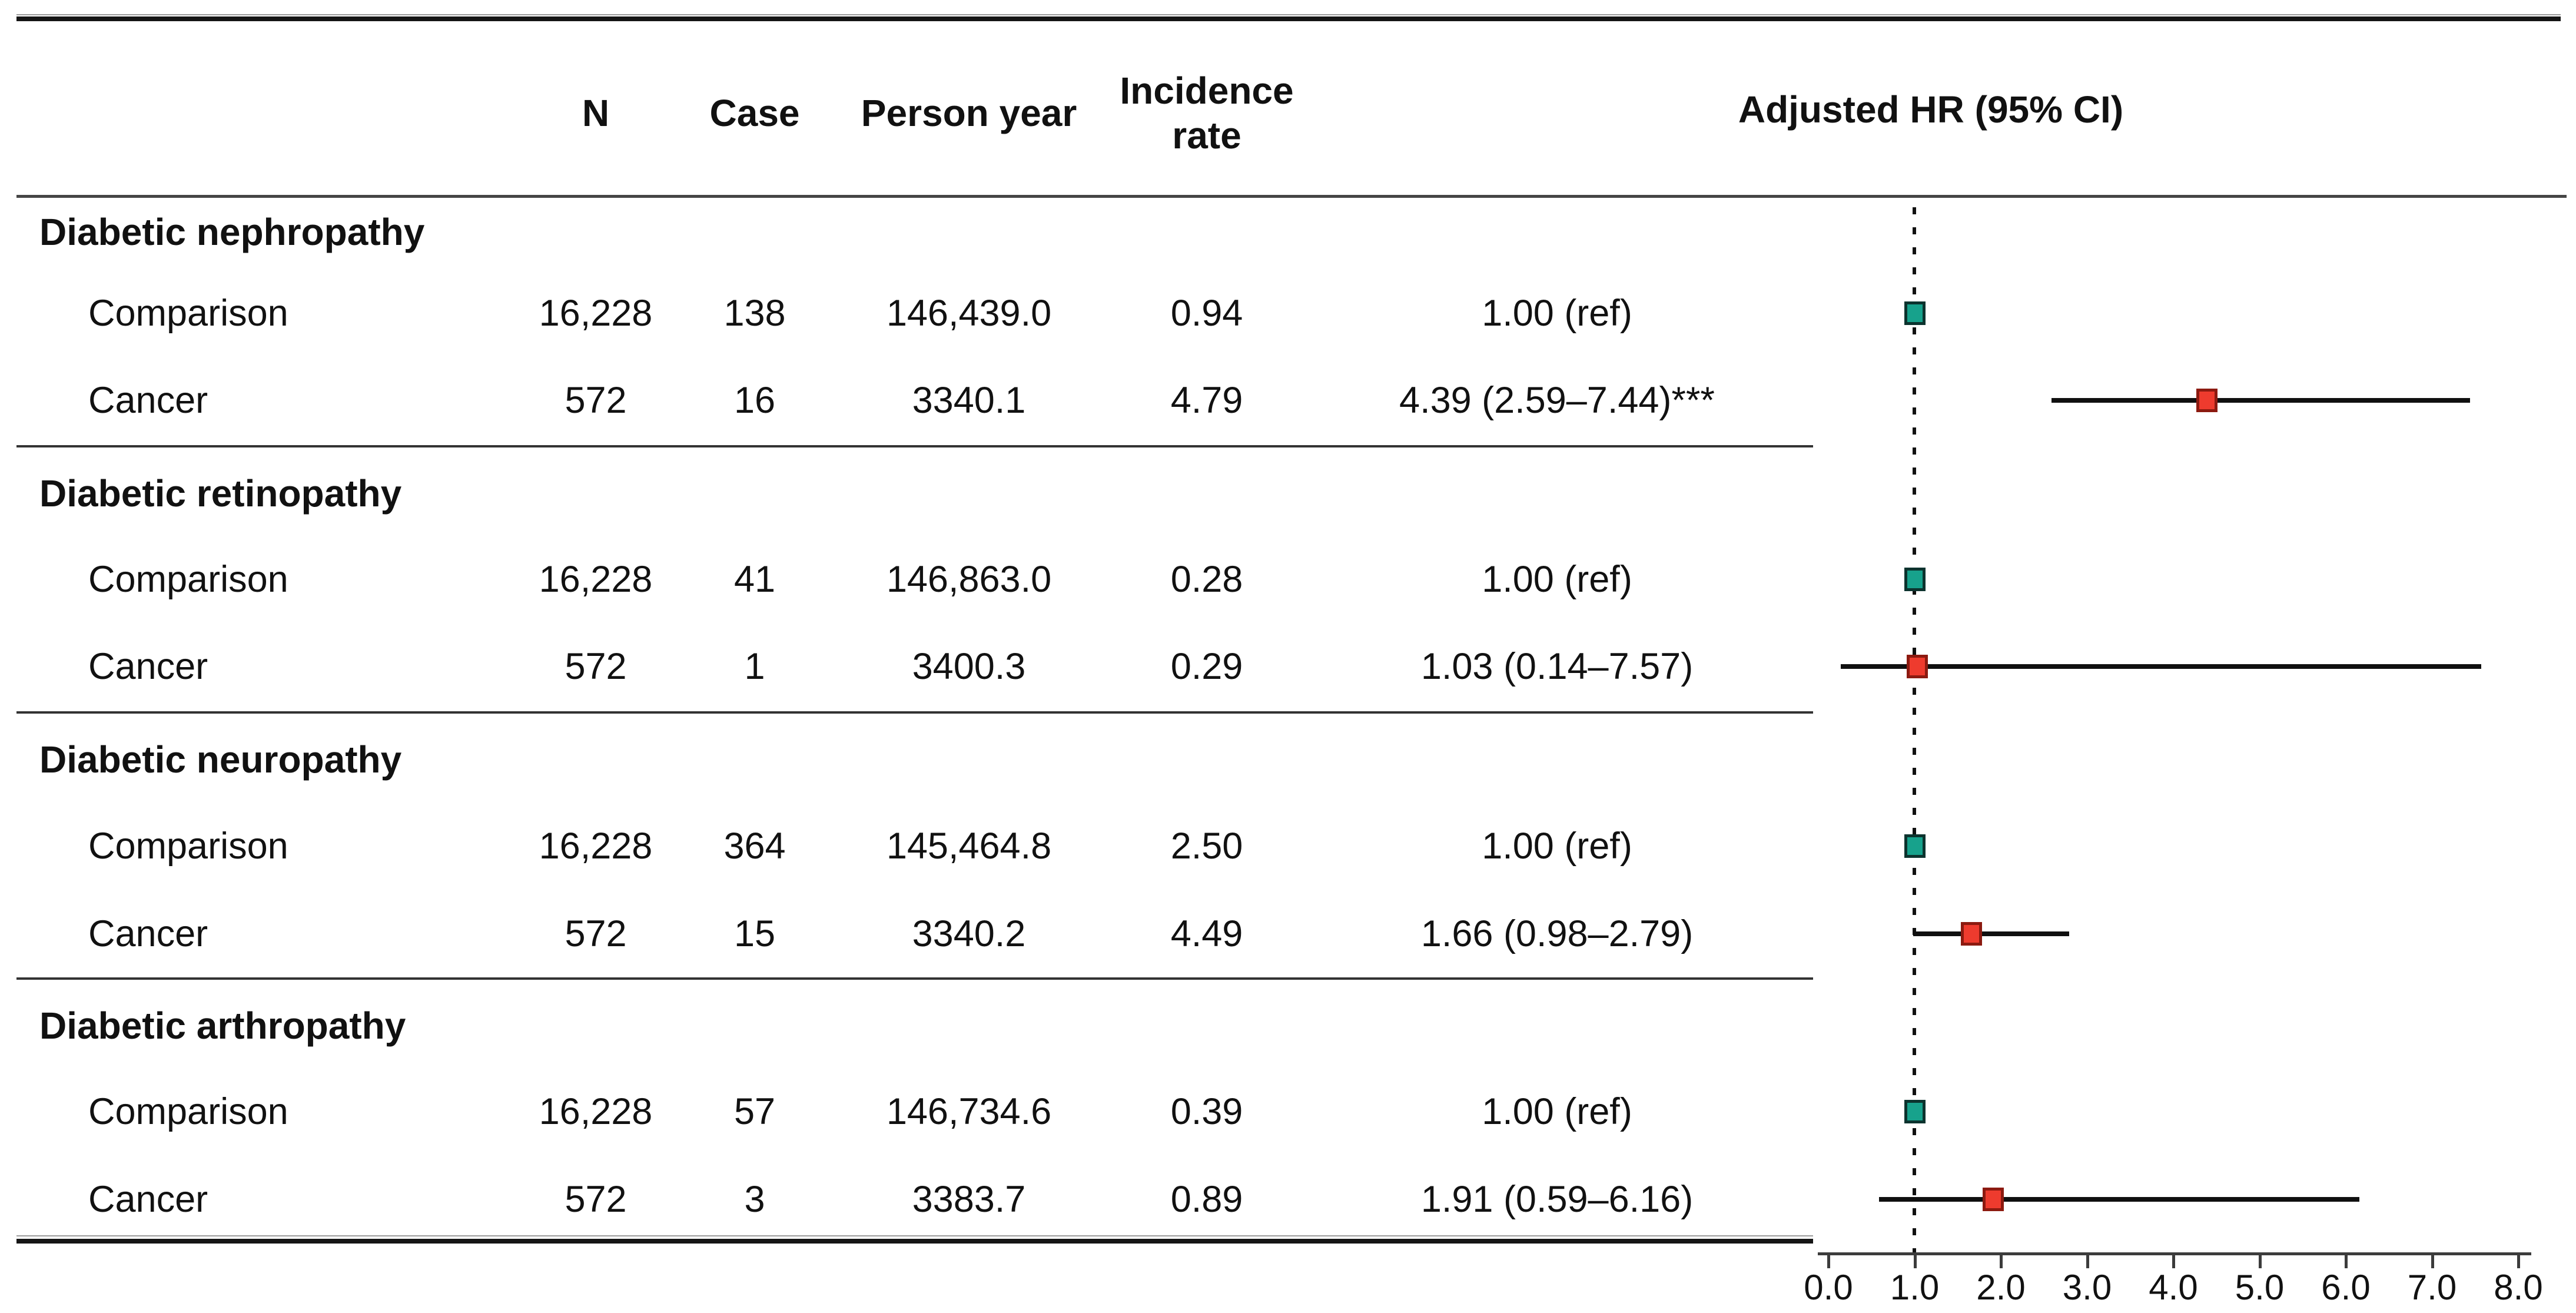 This screenshot has height=1313, width=2576. What do you see at coordinates (1206, 1111) in the screenshot?
I see `cell-incidence-rate: 0.39` at bounding box center [1206, 1111].